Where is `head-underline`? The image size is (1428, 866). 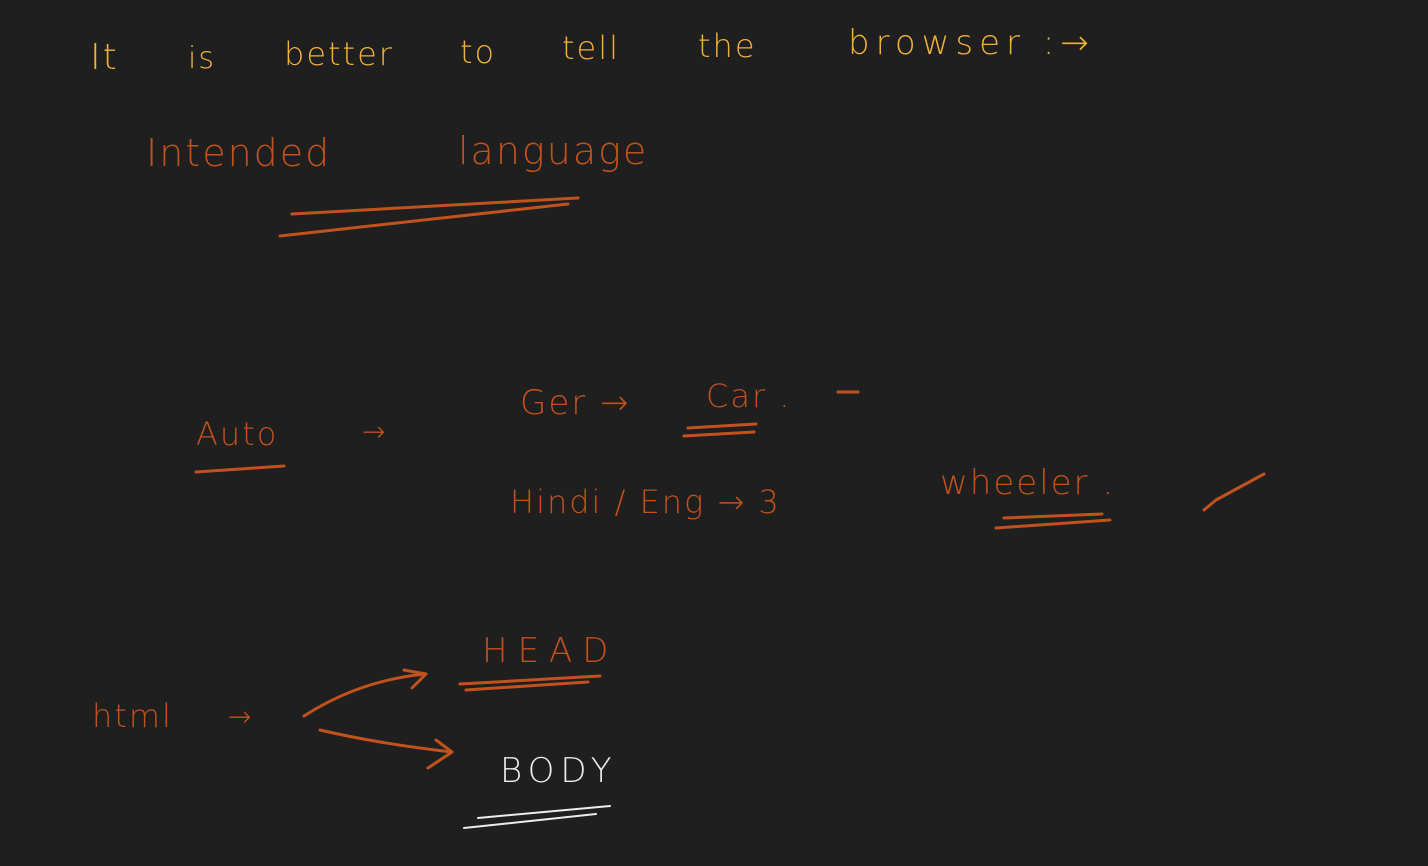
head-underline is located at coordinates (530, 680).